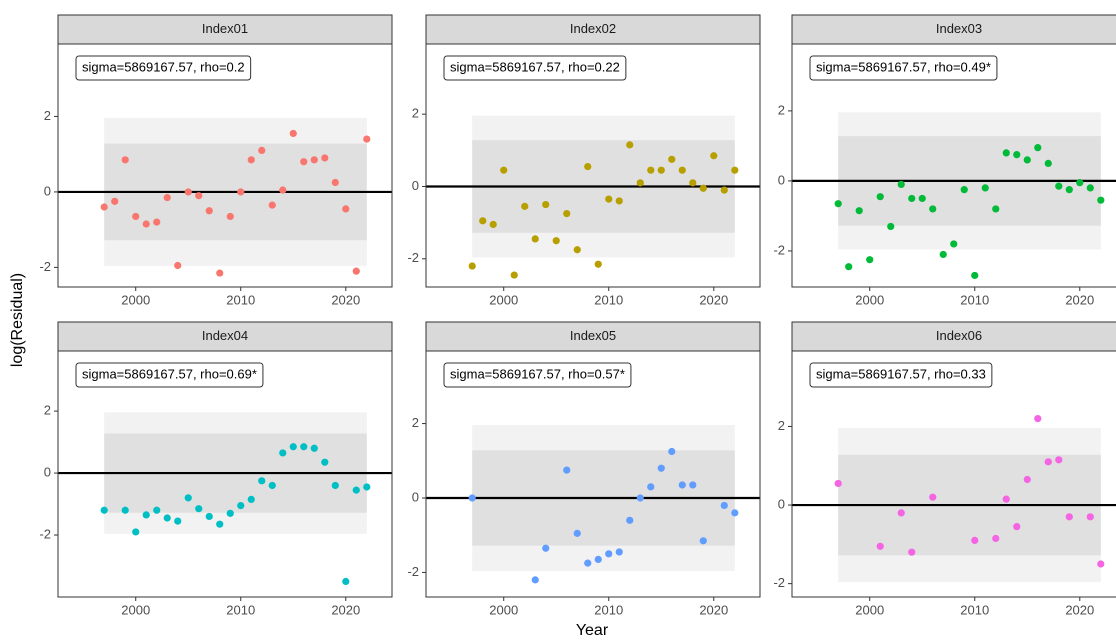  Describe the element at coordinates (903, 66) in the screenshot. I see `annotation: sigma=5869167.57, rho=0.49*` at that location.